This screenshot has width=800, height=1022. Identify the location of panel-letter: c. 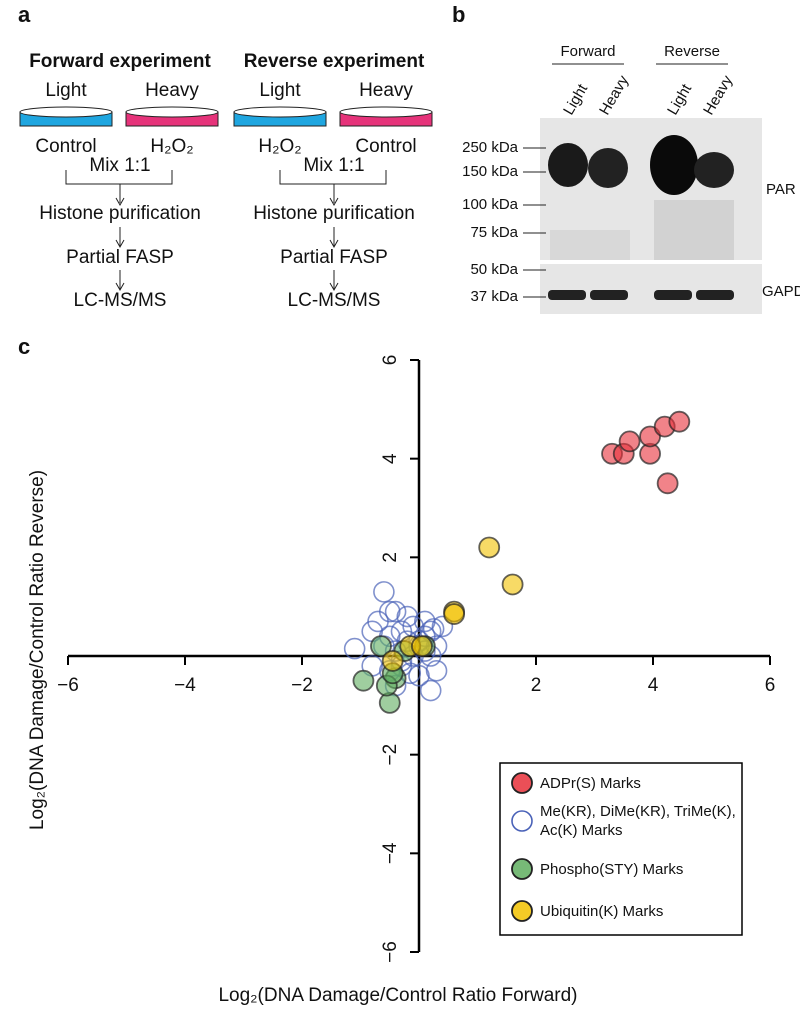
(24, 346).